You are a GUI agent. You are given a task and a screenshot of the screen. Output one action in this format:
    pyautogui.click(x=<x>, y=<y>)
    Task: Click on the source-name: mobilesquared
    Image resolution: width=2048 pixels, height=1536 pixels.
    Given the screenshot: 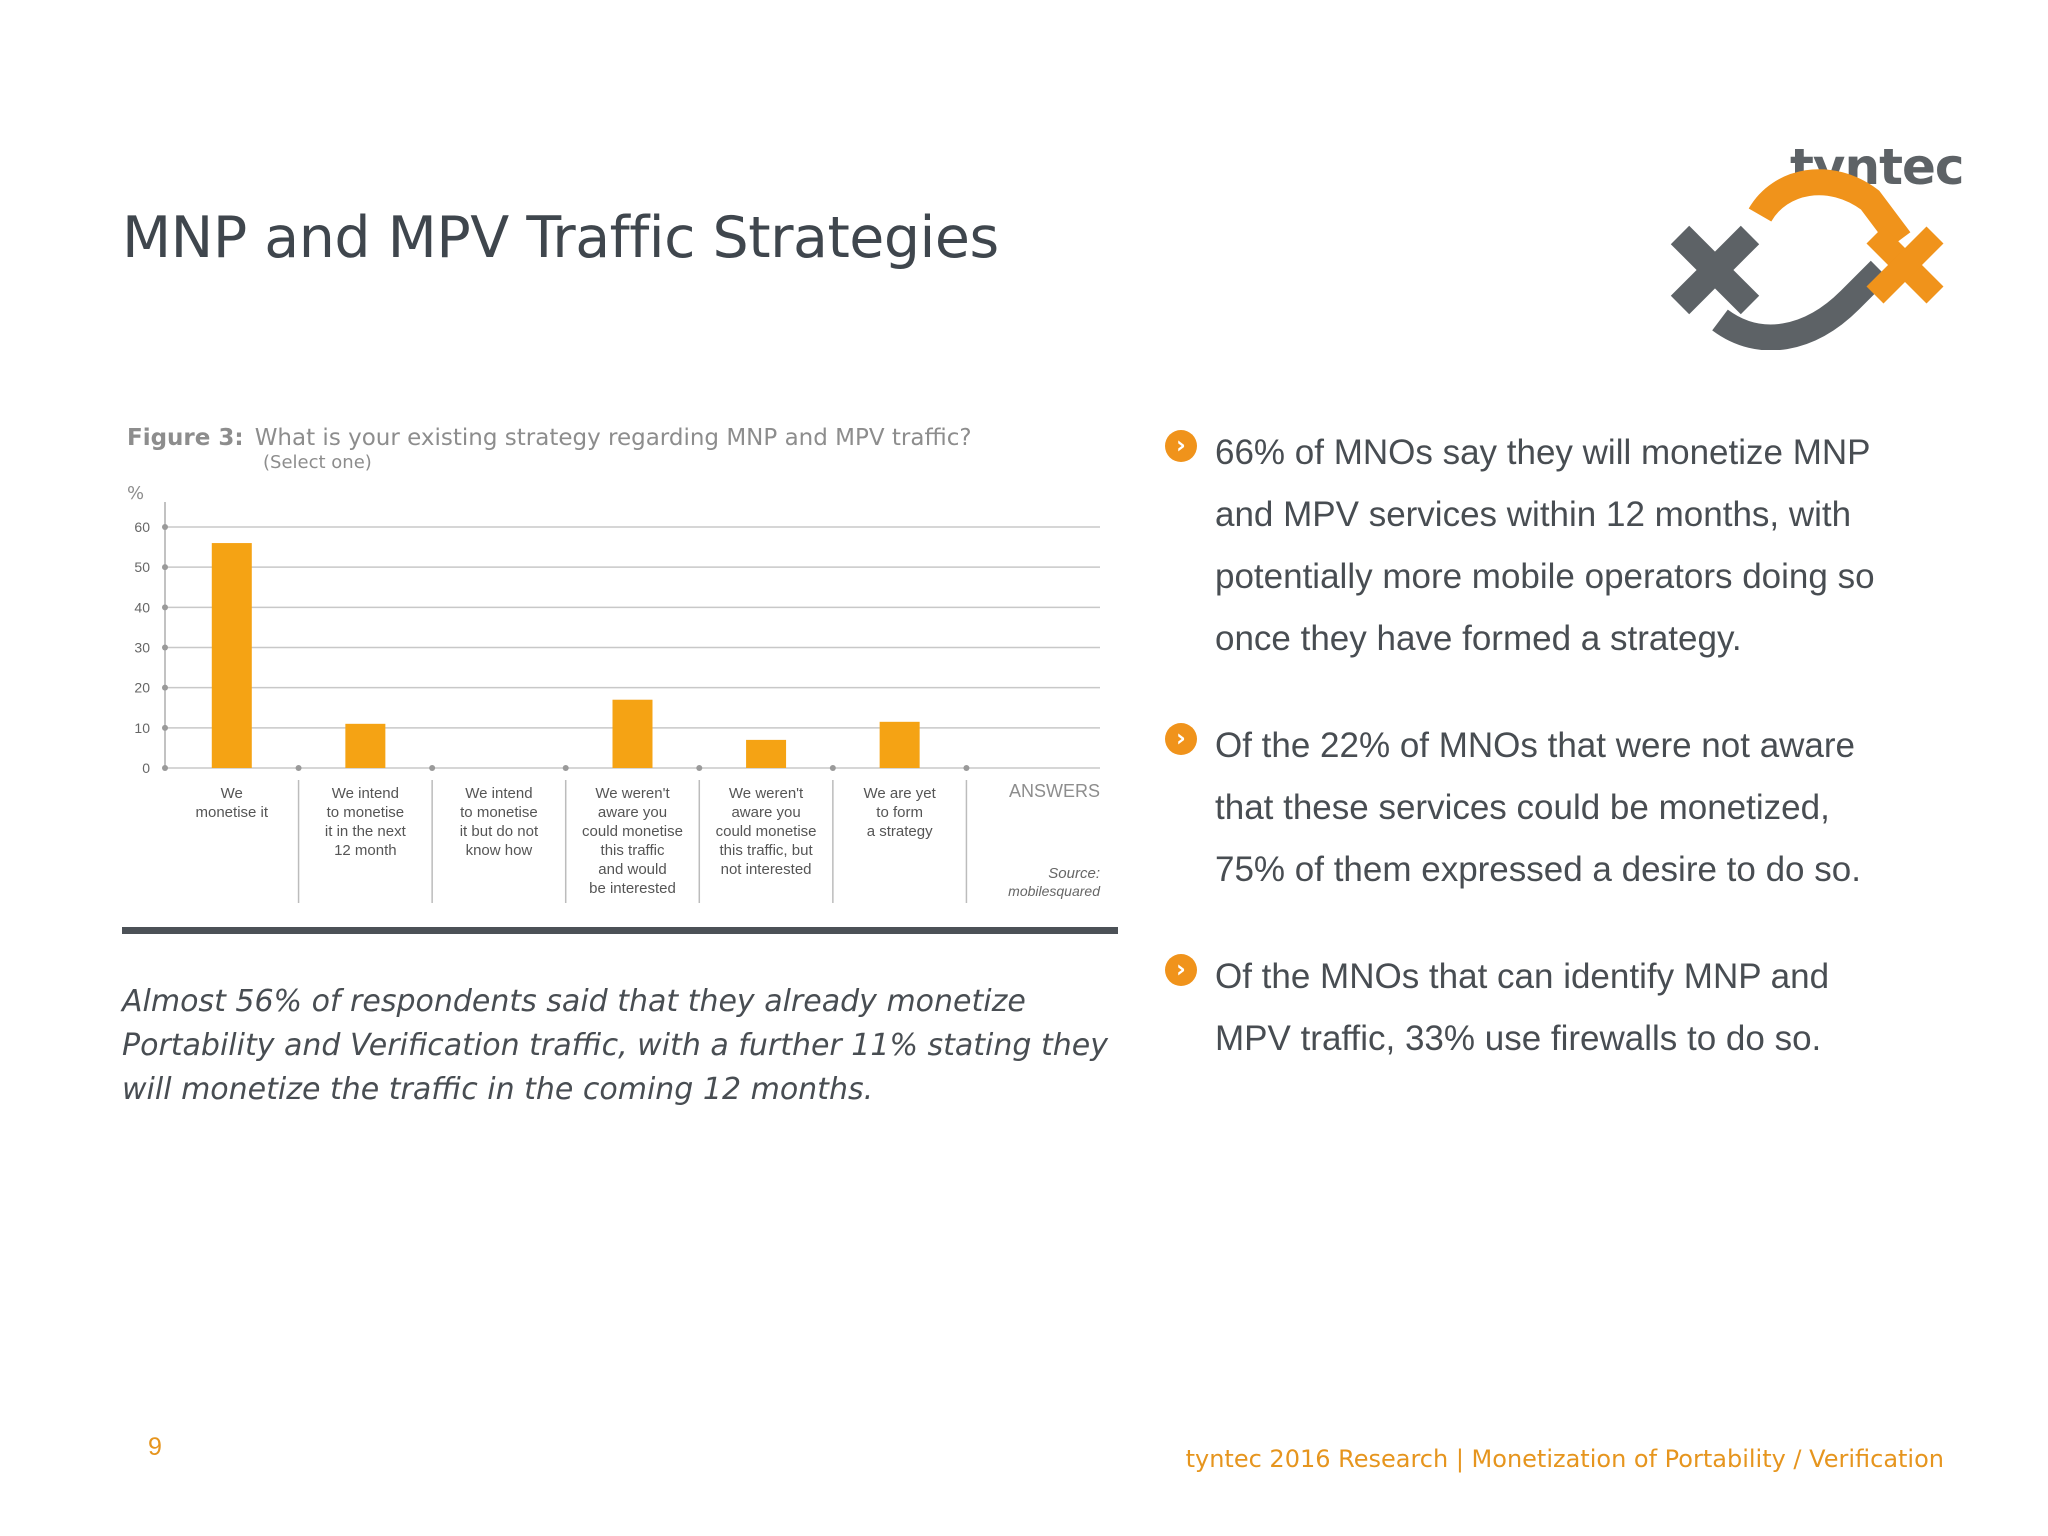 What is the action you would take?
    pyautogui.click(x=1054, y=891)
    